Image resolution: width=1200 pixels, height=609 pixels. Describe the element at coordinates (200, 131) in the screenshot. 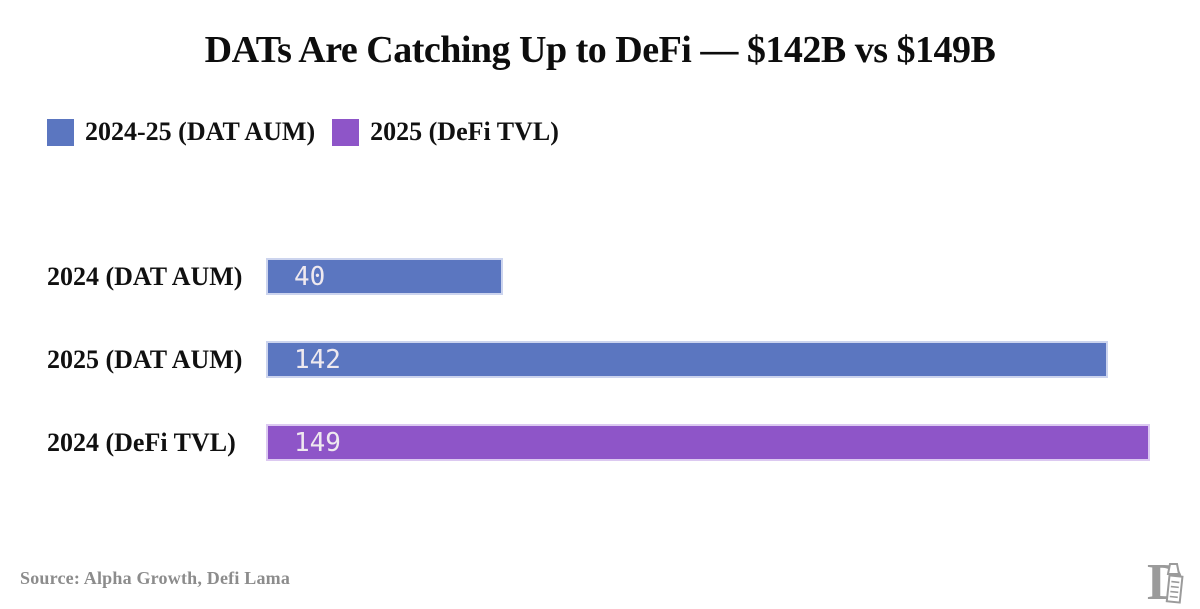

I see `legend-label: 2024-25 (DAT AUM)` at that location.